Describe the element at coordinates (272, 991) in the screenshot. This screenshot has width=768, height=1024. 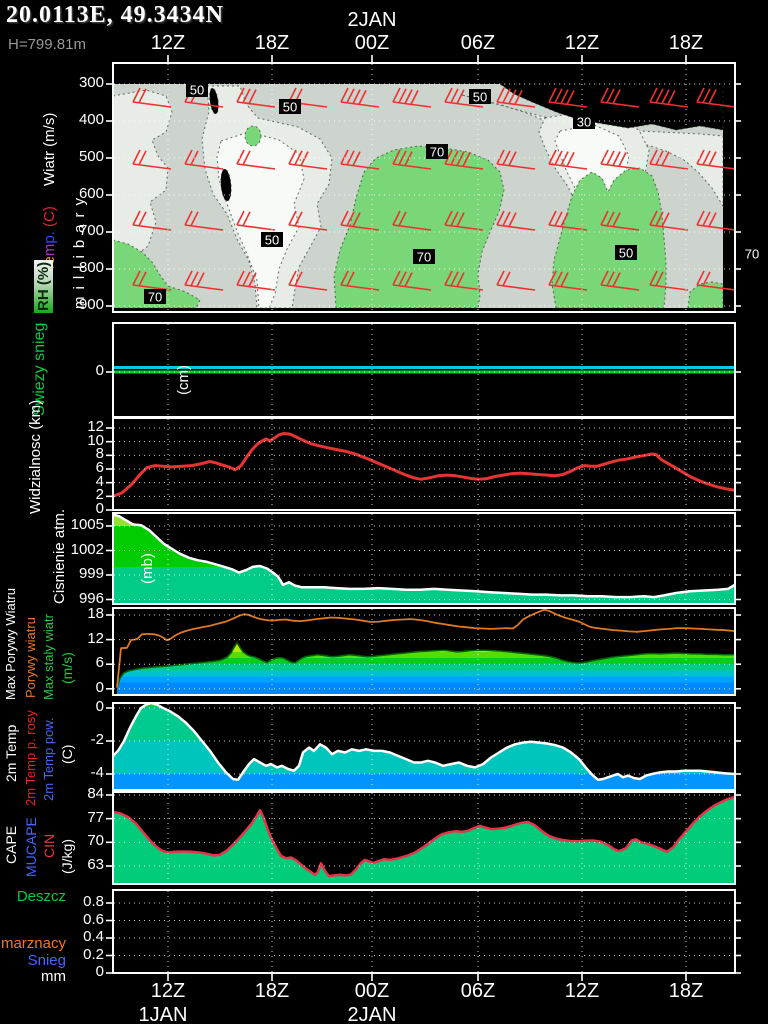
I see `bottom-axis-label-18z: 18Z` at that location.